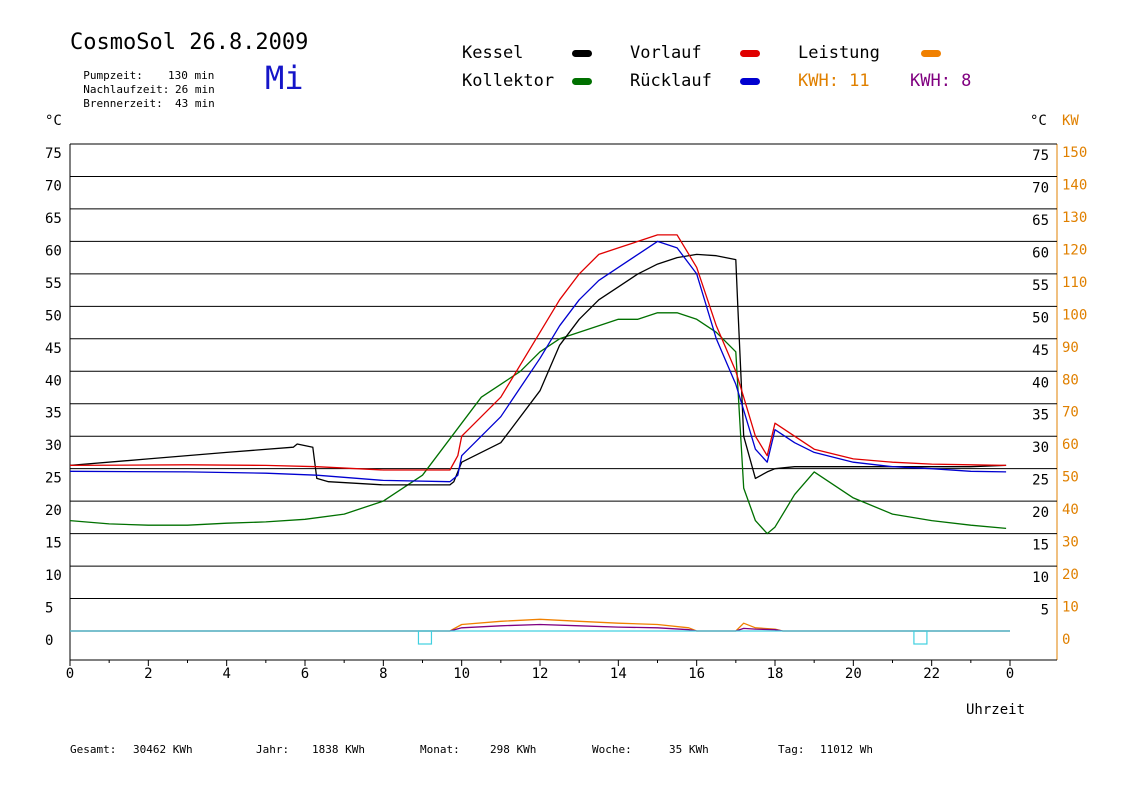 Image resolution: width=1148 pixels, height=812 pixels. Describe the element at coordinates (1070, 121) in the screenshot. I see `right-axis-unit-kw: KW` at that location.